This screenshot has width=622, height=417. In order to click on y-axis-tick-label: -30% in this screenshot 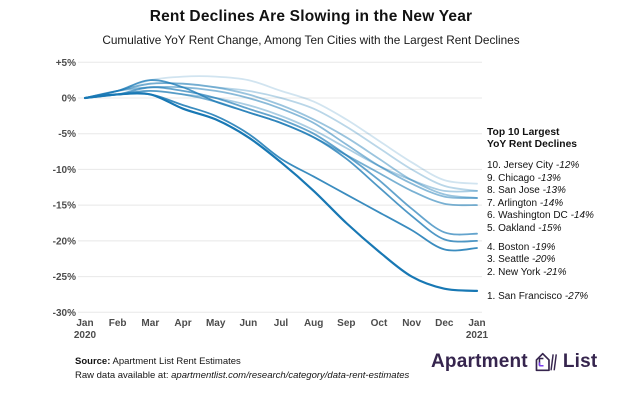, I will do `click(64, 313)`.